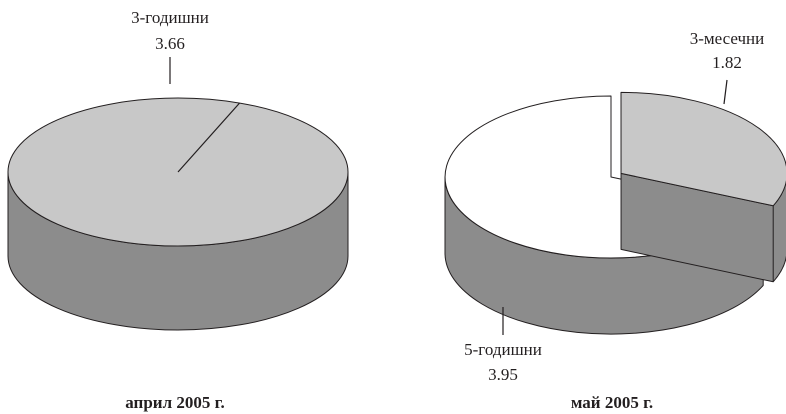 Image resolution: width=786 pixels, height=414 pixels. I want to click on slice-label-3-mesechni: 3-месечни, so click(727, 38).